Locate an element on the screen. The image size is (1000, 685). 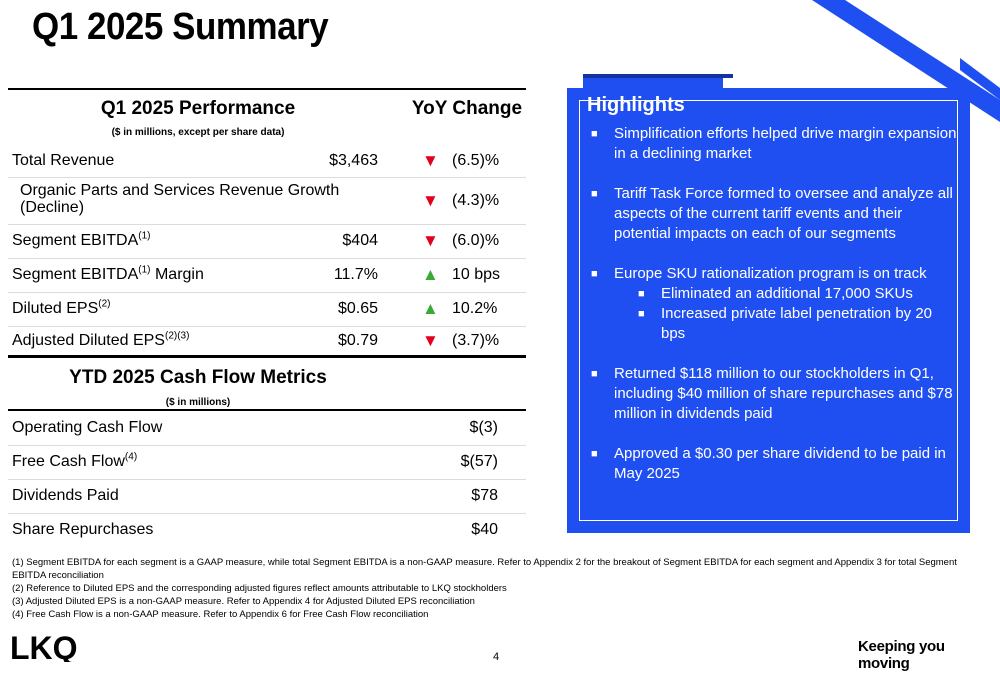
row-label-text: Share Repurchases is located at coordinates (83, 529).